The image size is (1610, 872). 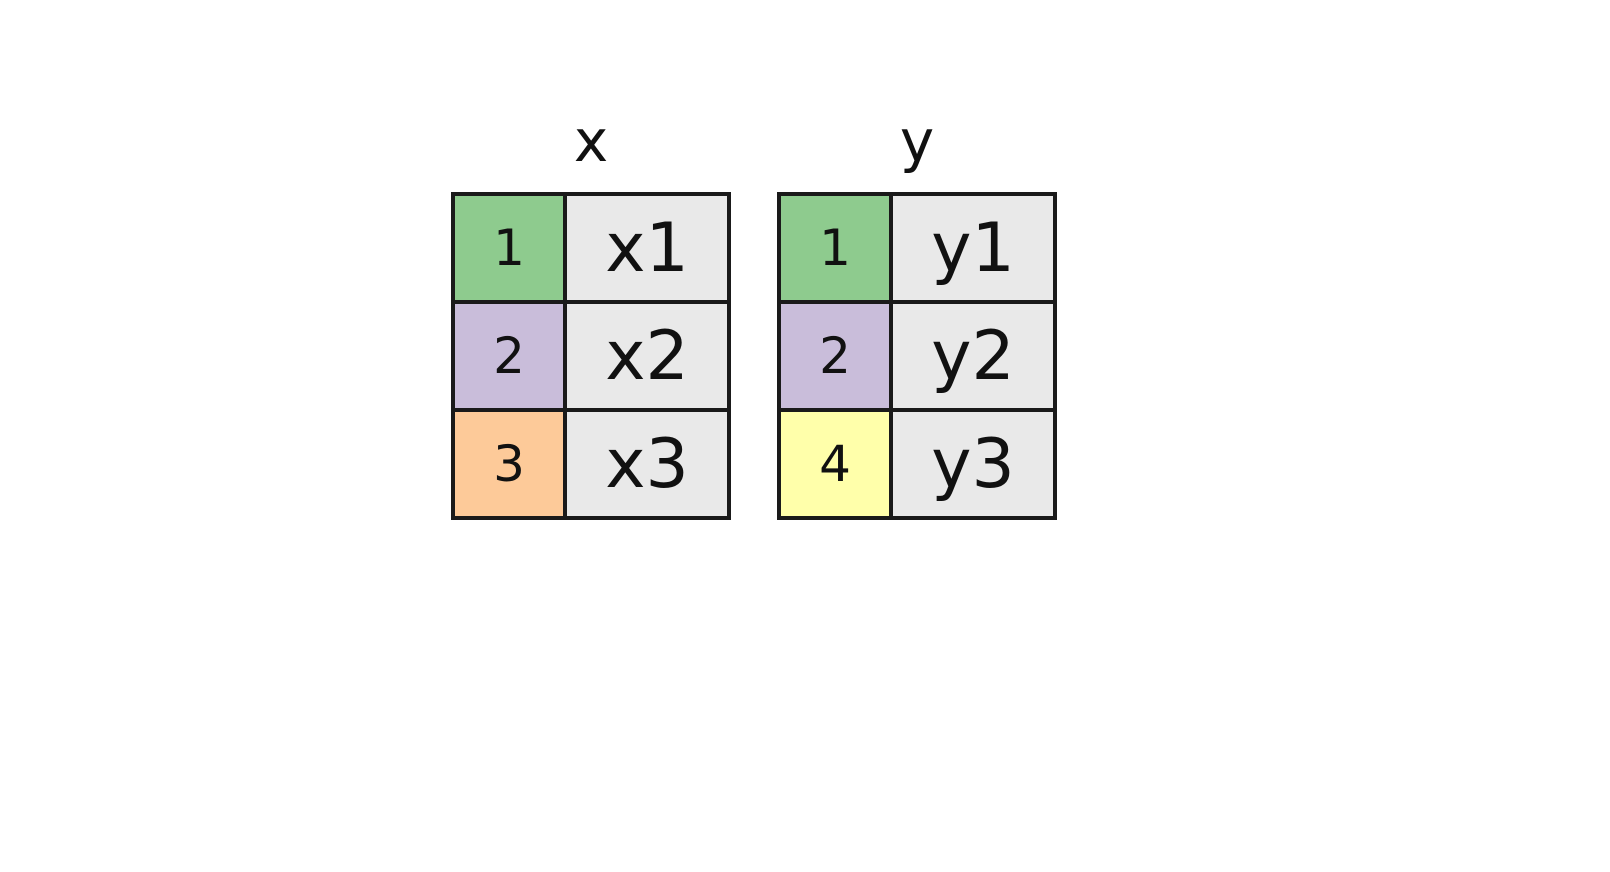 I want to click on table-y-title: y, so click(x=917, y=141).